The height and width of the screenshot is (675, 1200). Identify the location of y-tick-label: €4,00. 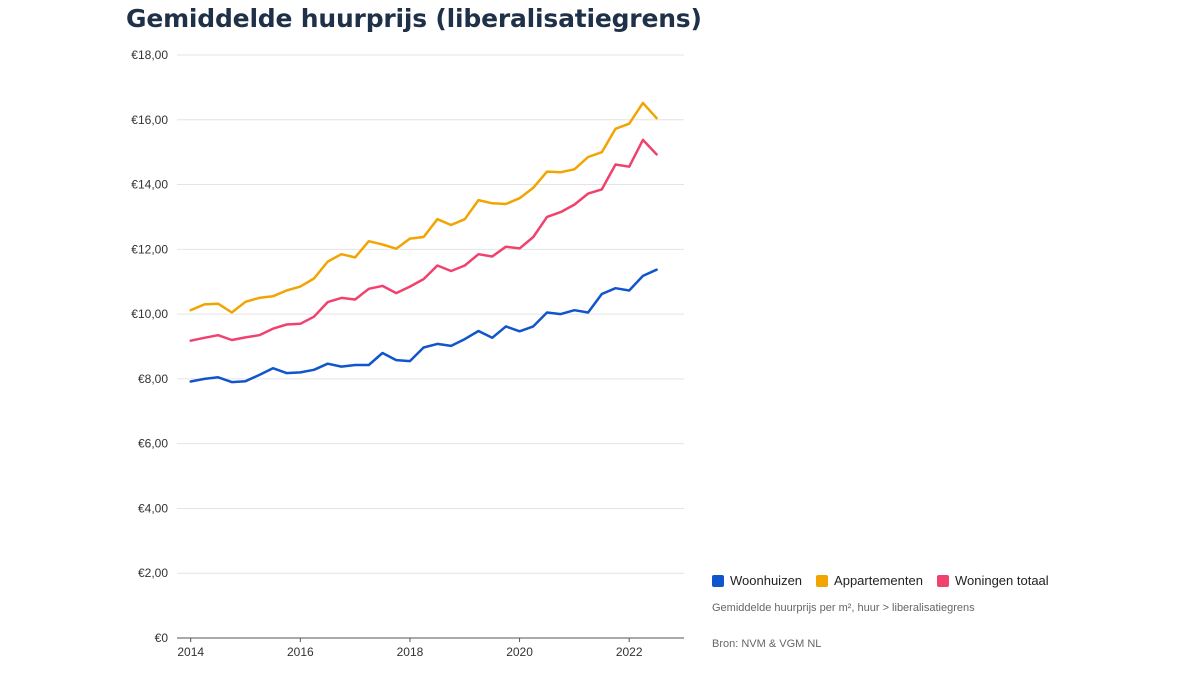
(153, 508).